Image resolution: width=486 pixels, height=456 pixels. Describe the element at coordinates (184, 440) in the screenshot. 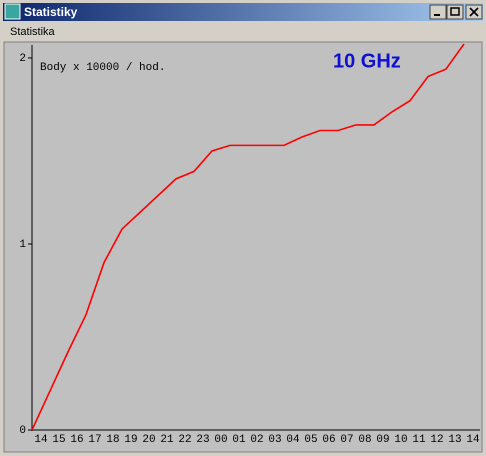

I see `x-tick-label: 22` at that location.